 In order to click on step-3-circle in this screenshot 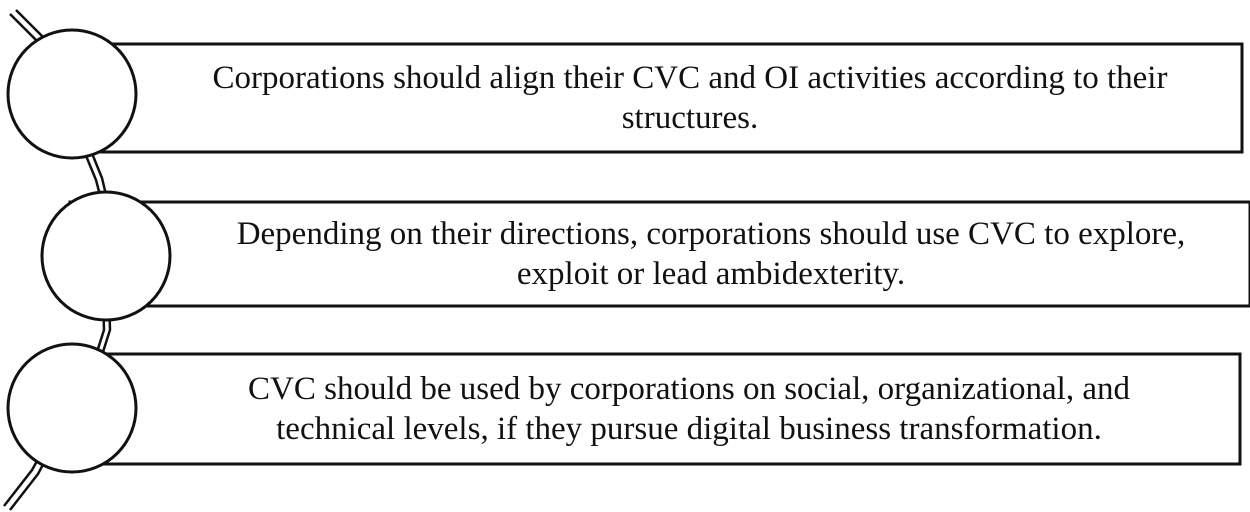, I will do `click(72, 408)`.